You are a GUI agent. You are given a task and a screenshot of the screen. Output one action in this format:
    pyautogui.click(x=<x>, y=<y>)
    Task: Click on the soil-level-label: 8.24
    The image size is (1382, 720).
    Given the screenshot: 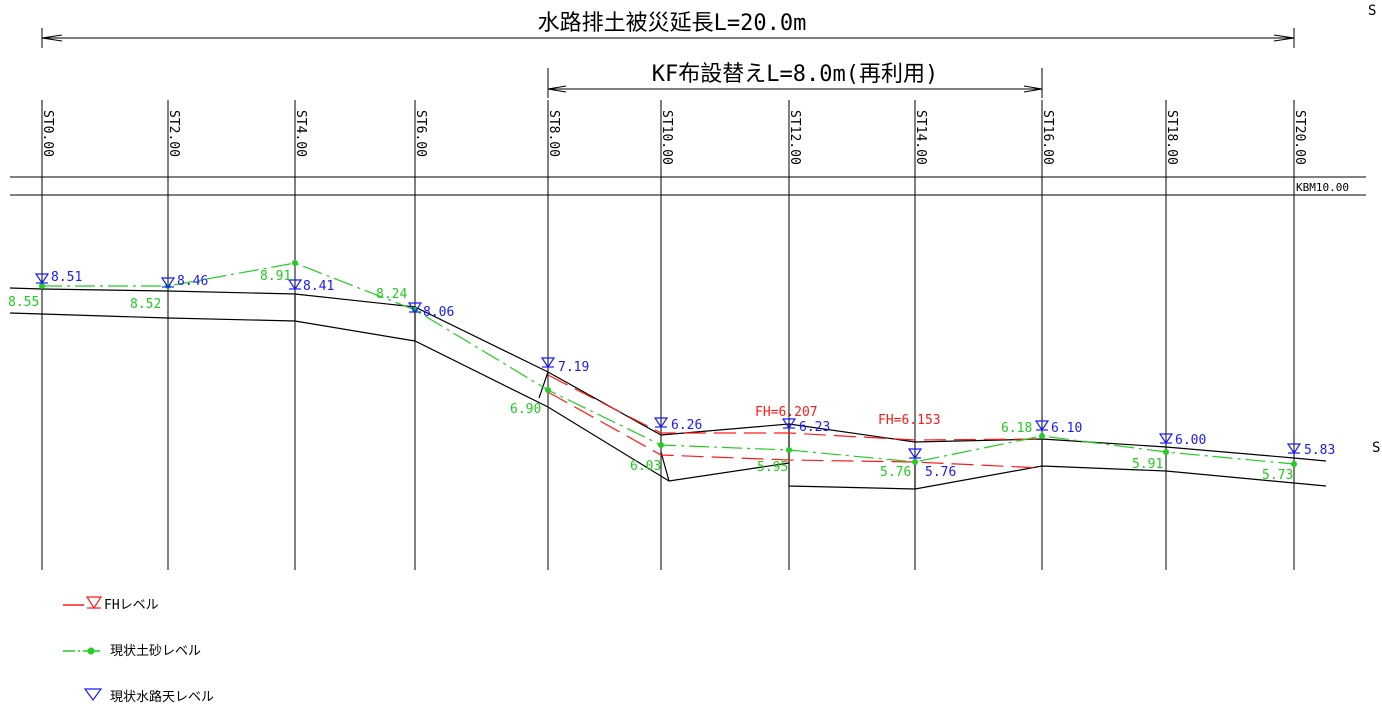 What is the action you would take?
    pyautogui.click(x=391, y=294)
    